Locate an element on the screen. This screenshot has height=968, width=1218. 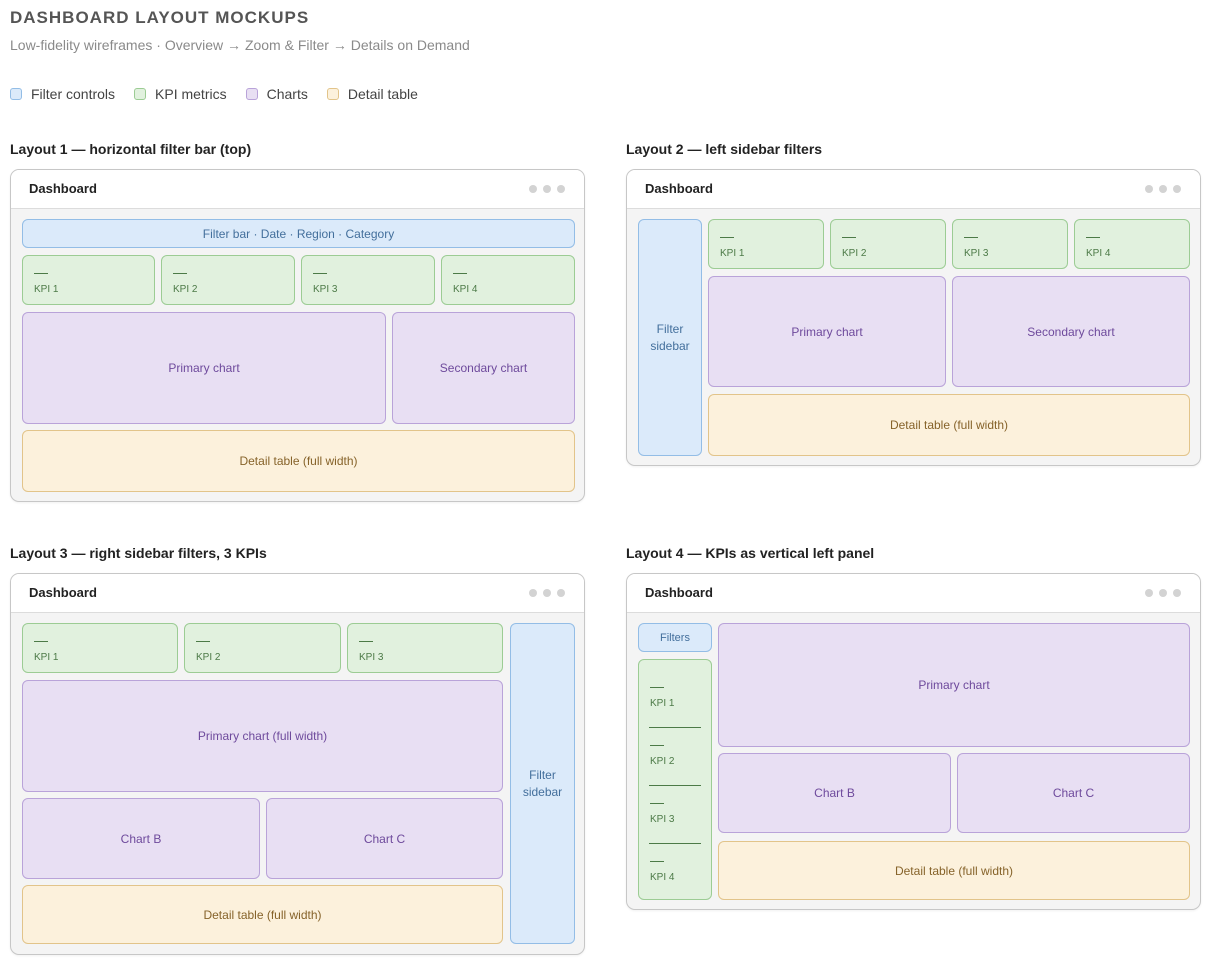
legend-item-charts: Charts is located at coordinates (276, 94).